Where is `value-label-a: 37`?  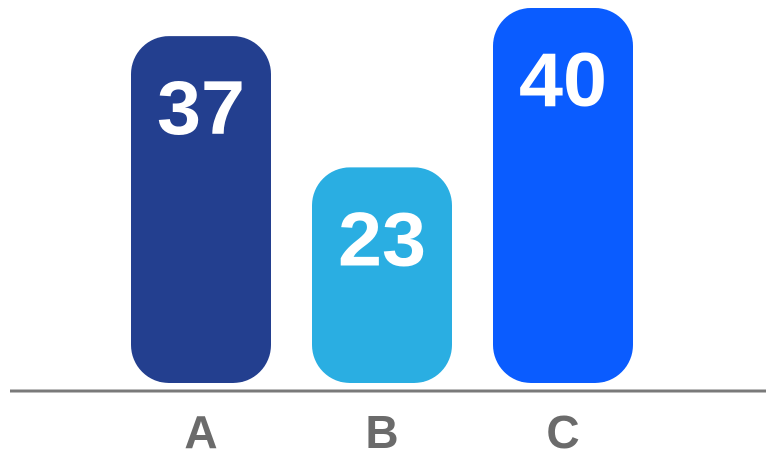 value-label-a: 37 is located at coordinates (201, 108).